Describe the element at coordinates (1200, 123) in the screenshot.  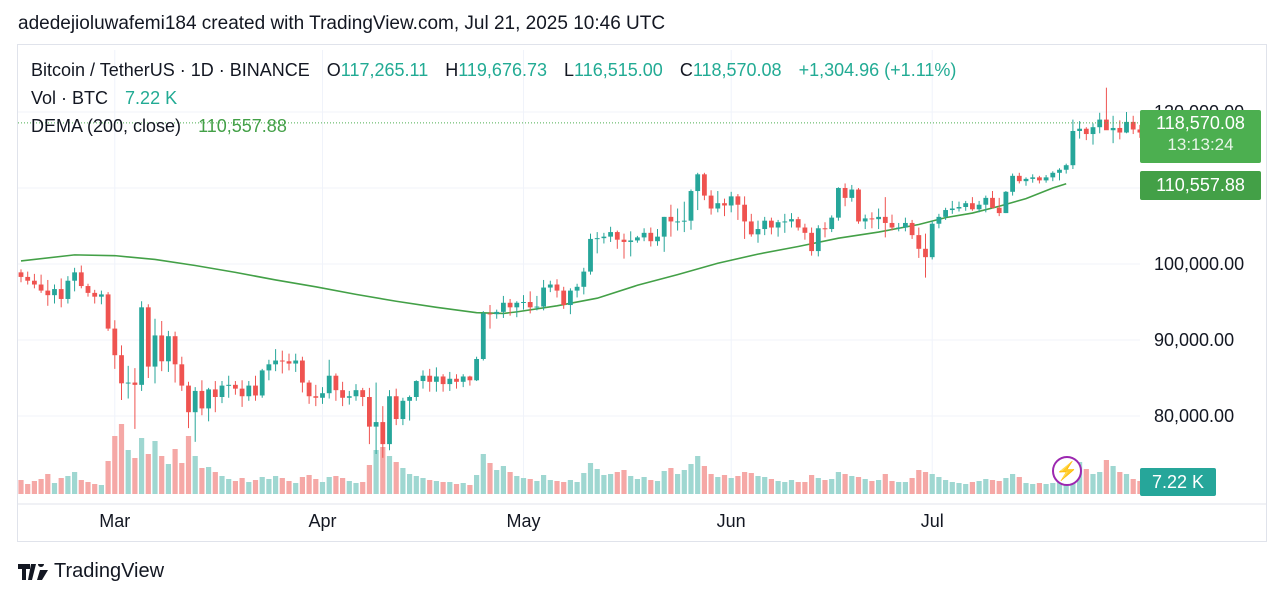
I see `last-price: 118,570.08` at that location.